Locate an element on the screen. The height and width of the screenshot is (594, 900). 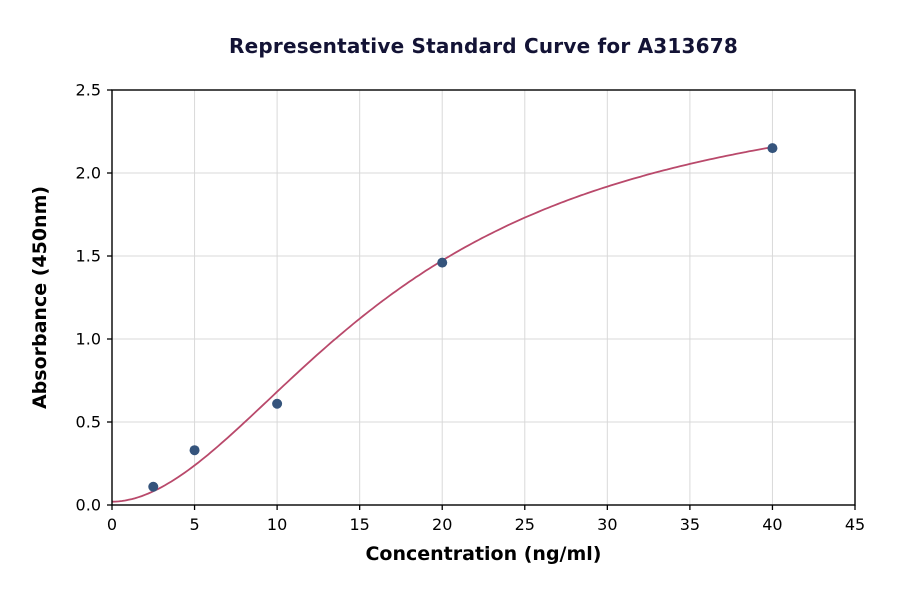
y-tick-label: 0.5 is located at coordinates (88, 422).